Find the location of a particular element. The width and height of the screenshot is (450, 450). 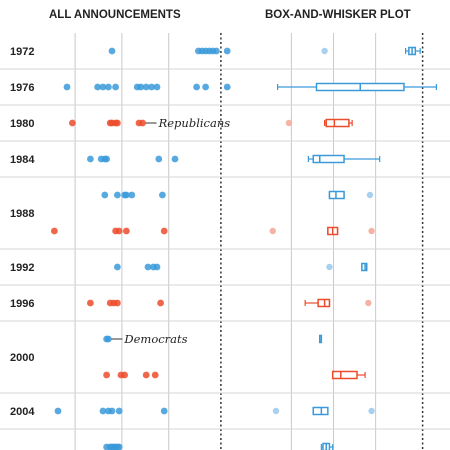

annotation-label-0: Republicans is located at coordinates (194, 123).